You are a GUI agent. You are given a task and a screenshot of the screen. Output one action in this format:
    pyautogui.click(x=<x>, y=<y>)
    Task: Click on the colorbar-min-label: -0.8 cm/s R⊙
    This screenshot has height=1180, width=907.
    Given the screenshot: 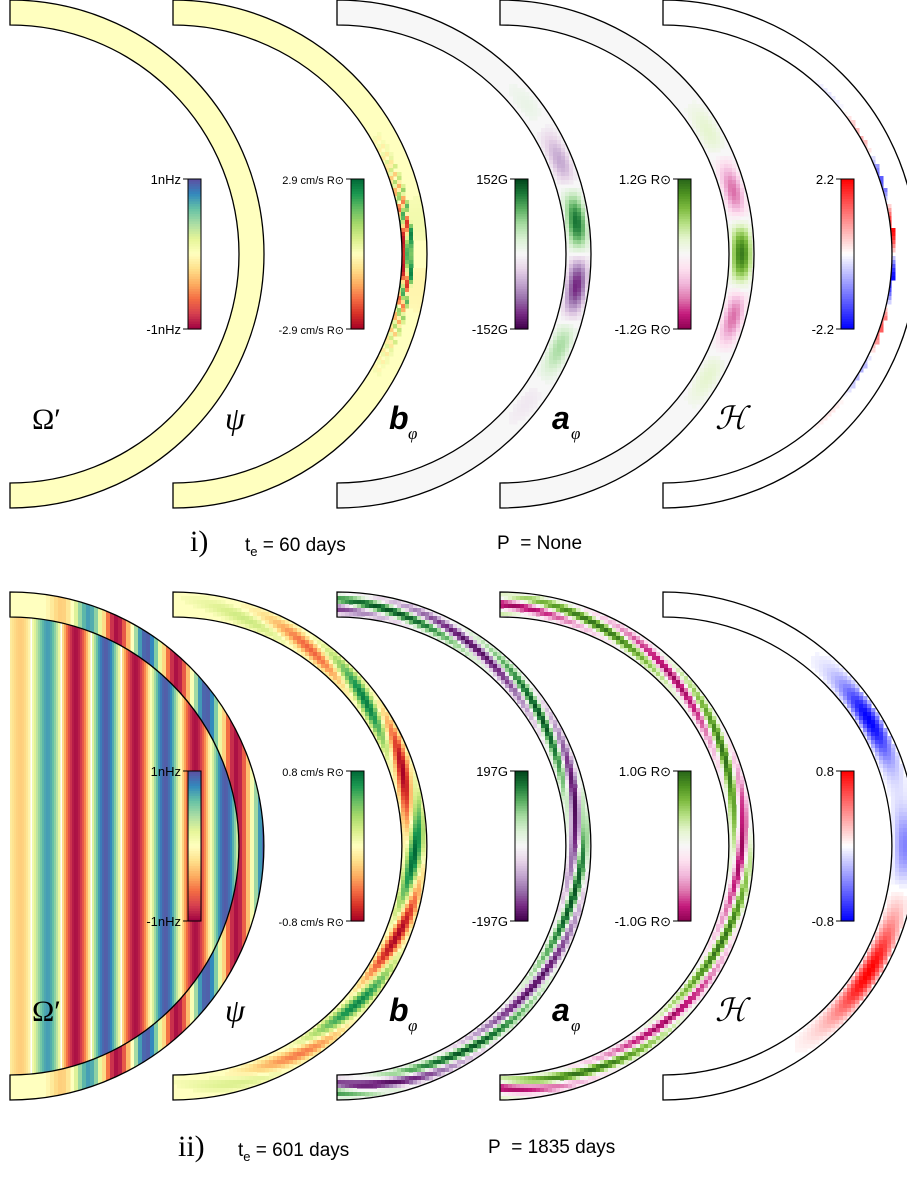 What is the action you would take?
    pyautogui.click(x=311, y=923)
    